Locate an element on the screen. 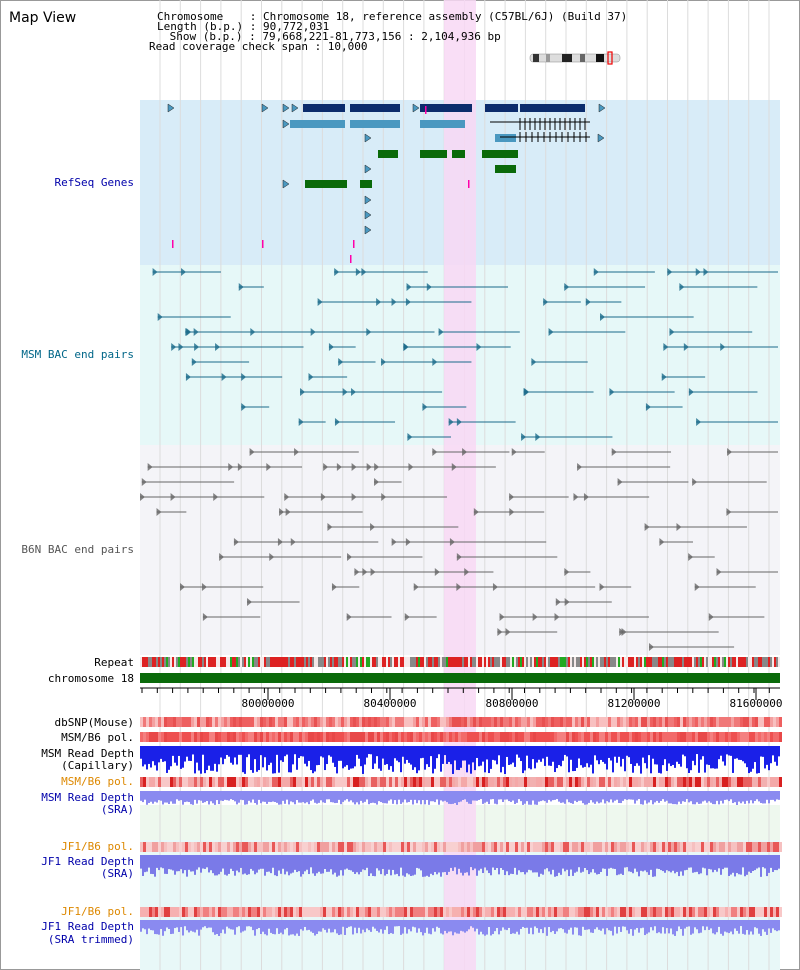 The height and width of the screenshot is (970, 800). gene-arrow-icon is located at coordinates (295, 108).